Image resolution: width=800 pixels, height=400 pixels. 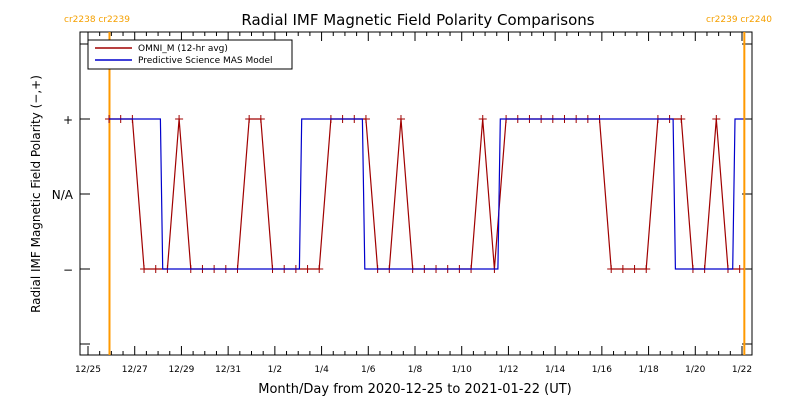 I want to click on carrington-labels: cr2238 cr2239 cr2239 cr2240, so click(x=418, y=20).